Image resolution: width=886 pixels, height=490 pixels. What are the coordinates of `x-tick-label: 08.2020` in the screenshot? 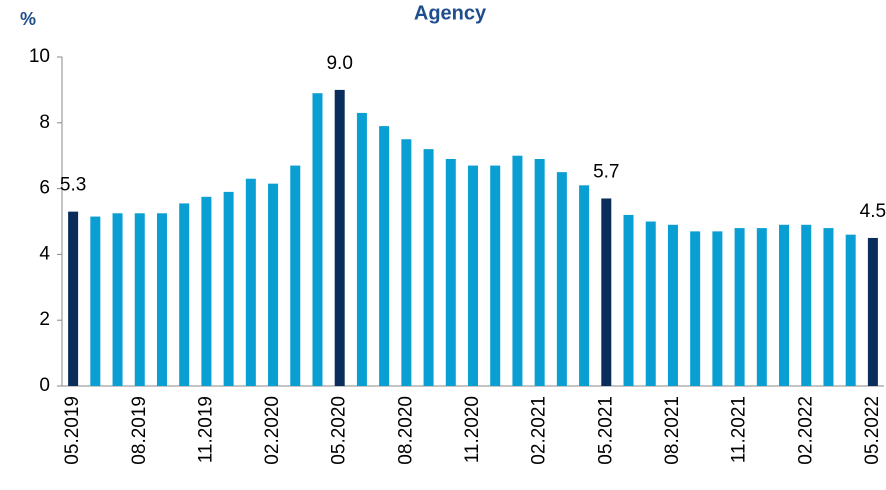 It's located at (405, 430).